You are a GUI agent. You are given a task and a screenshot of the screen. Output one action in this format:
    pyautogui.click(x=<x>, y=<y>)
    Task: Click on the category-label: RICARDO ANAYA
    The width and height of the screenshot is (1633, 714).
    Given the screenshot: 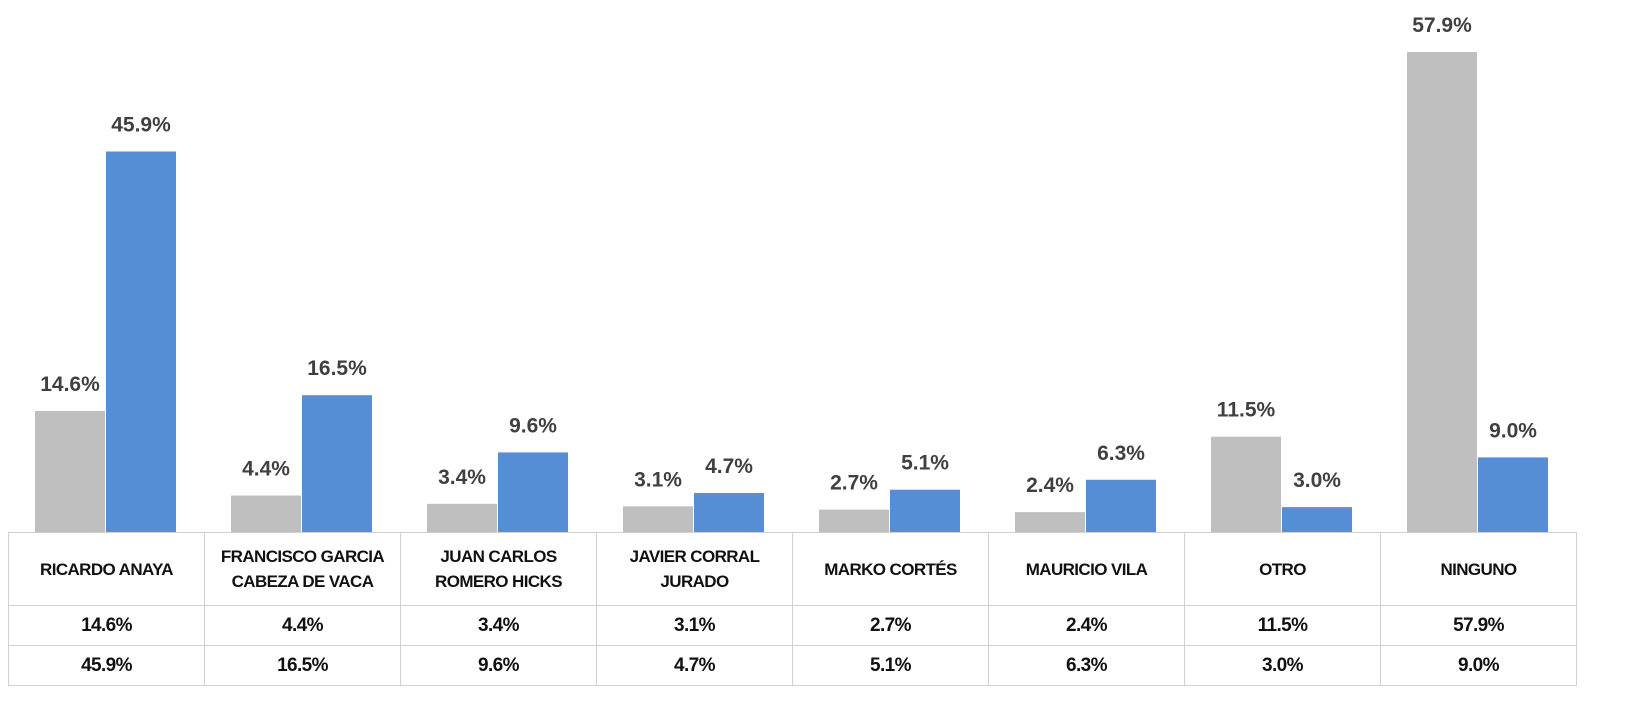 What is the action you would take?
    pyautogui.click(x=106, y=569)
    